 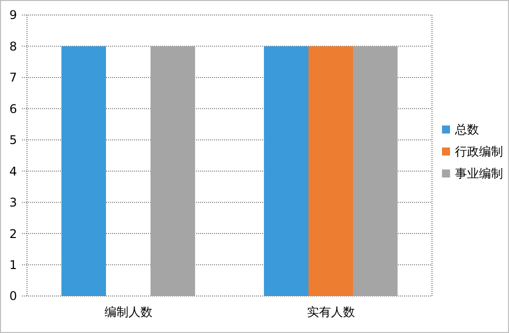 I want to click on legend-label: 行政编制, so click(x=479, y=151).